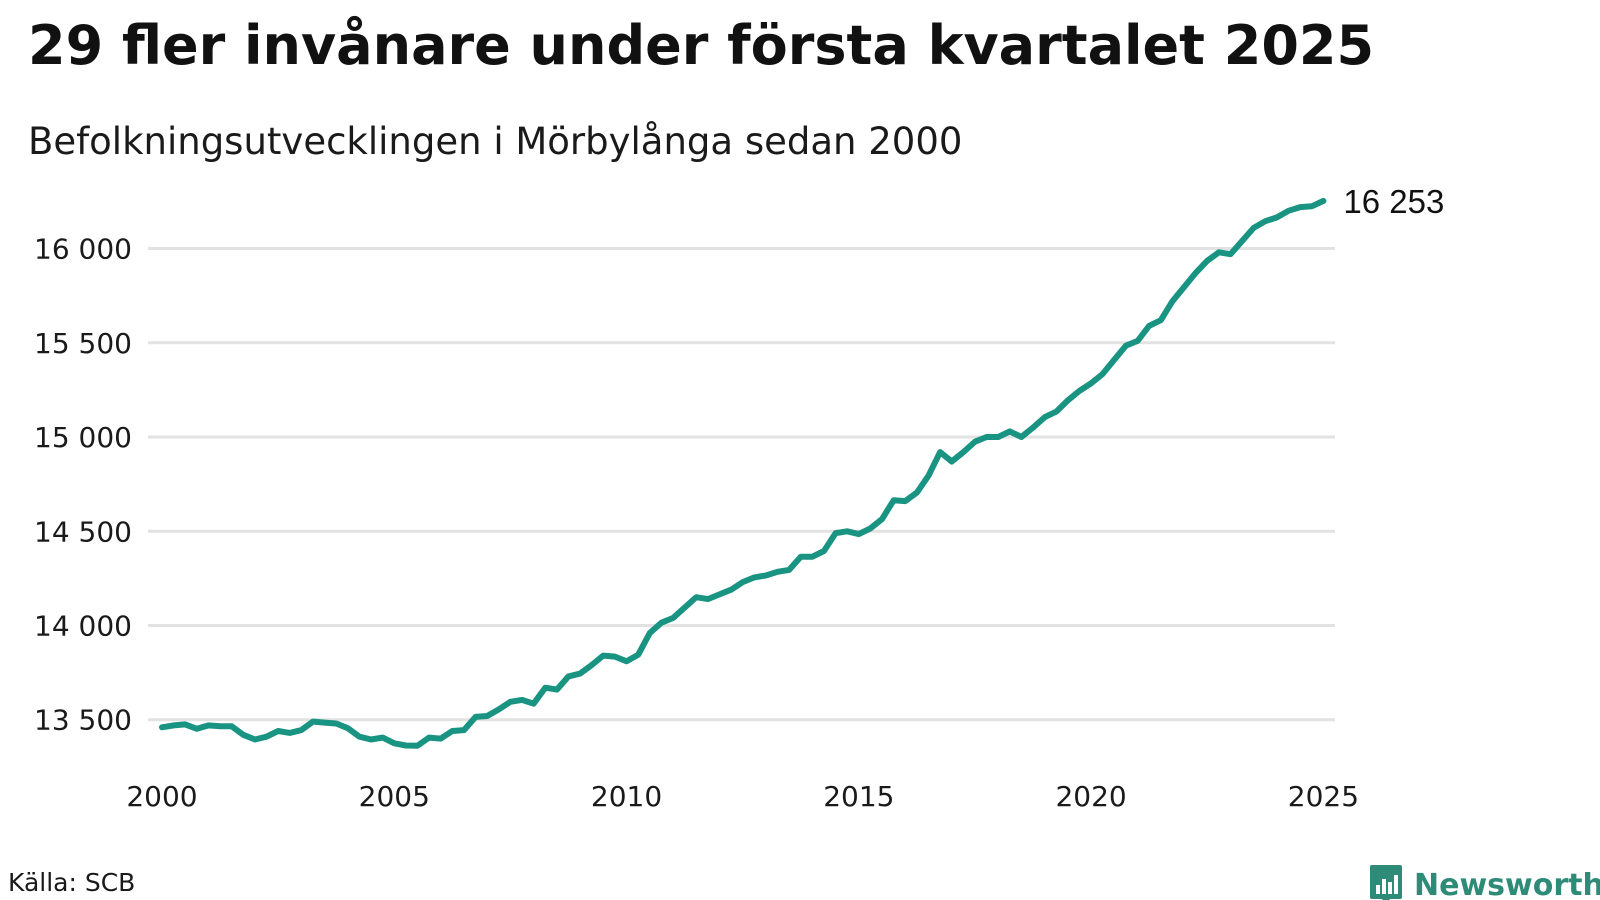 This screenshot has width=1600, height=900. I want to click on y-tick-label: 15 000, so click(83, 437).